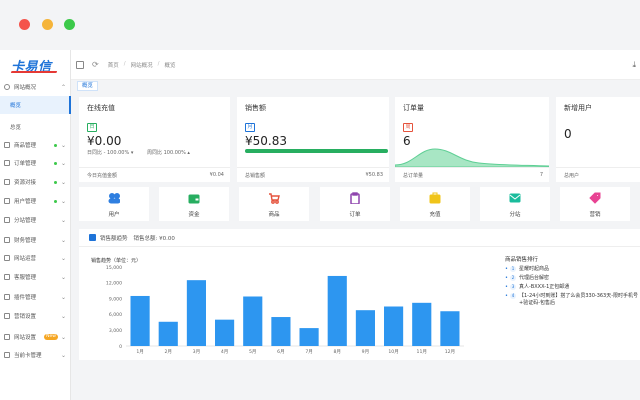  Describe the element at coordinates (25, 298) in the screenshot. I see `sidebar-item-label: 插件管理` at that location.